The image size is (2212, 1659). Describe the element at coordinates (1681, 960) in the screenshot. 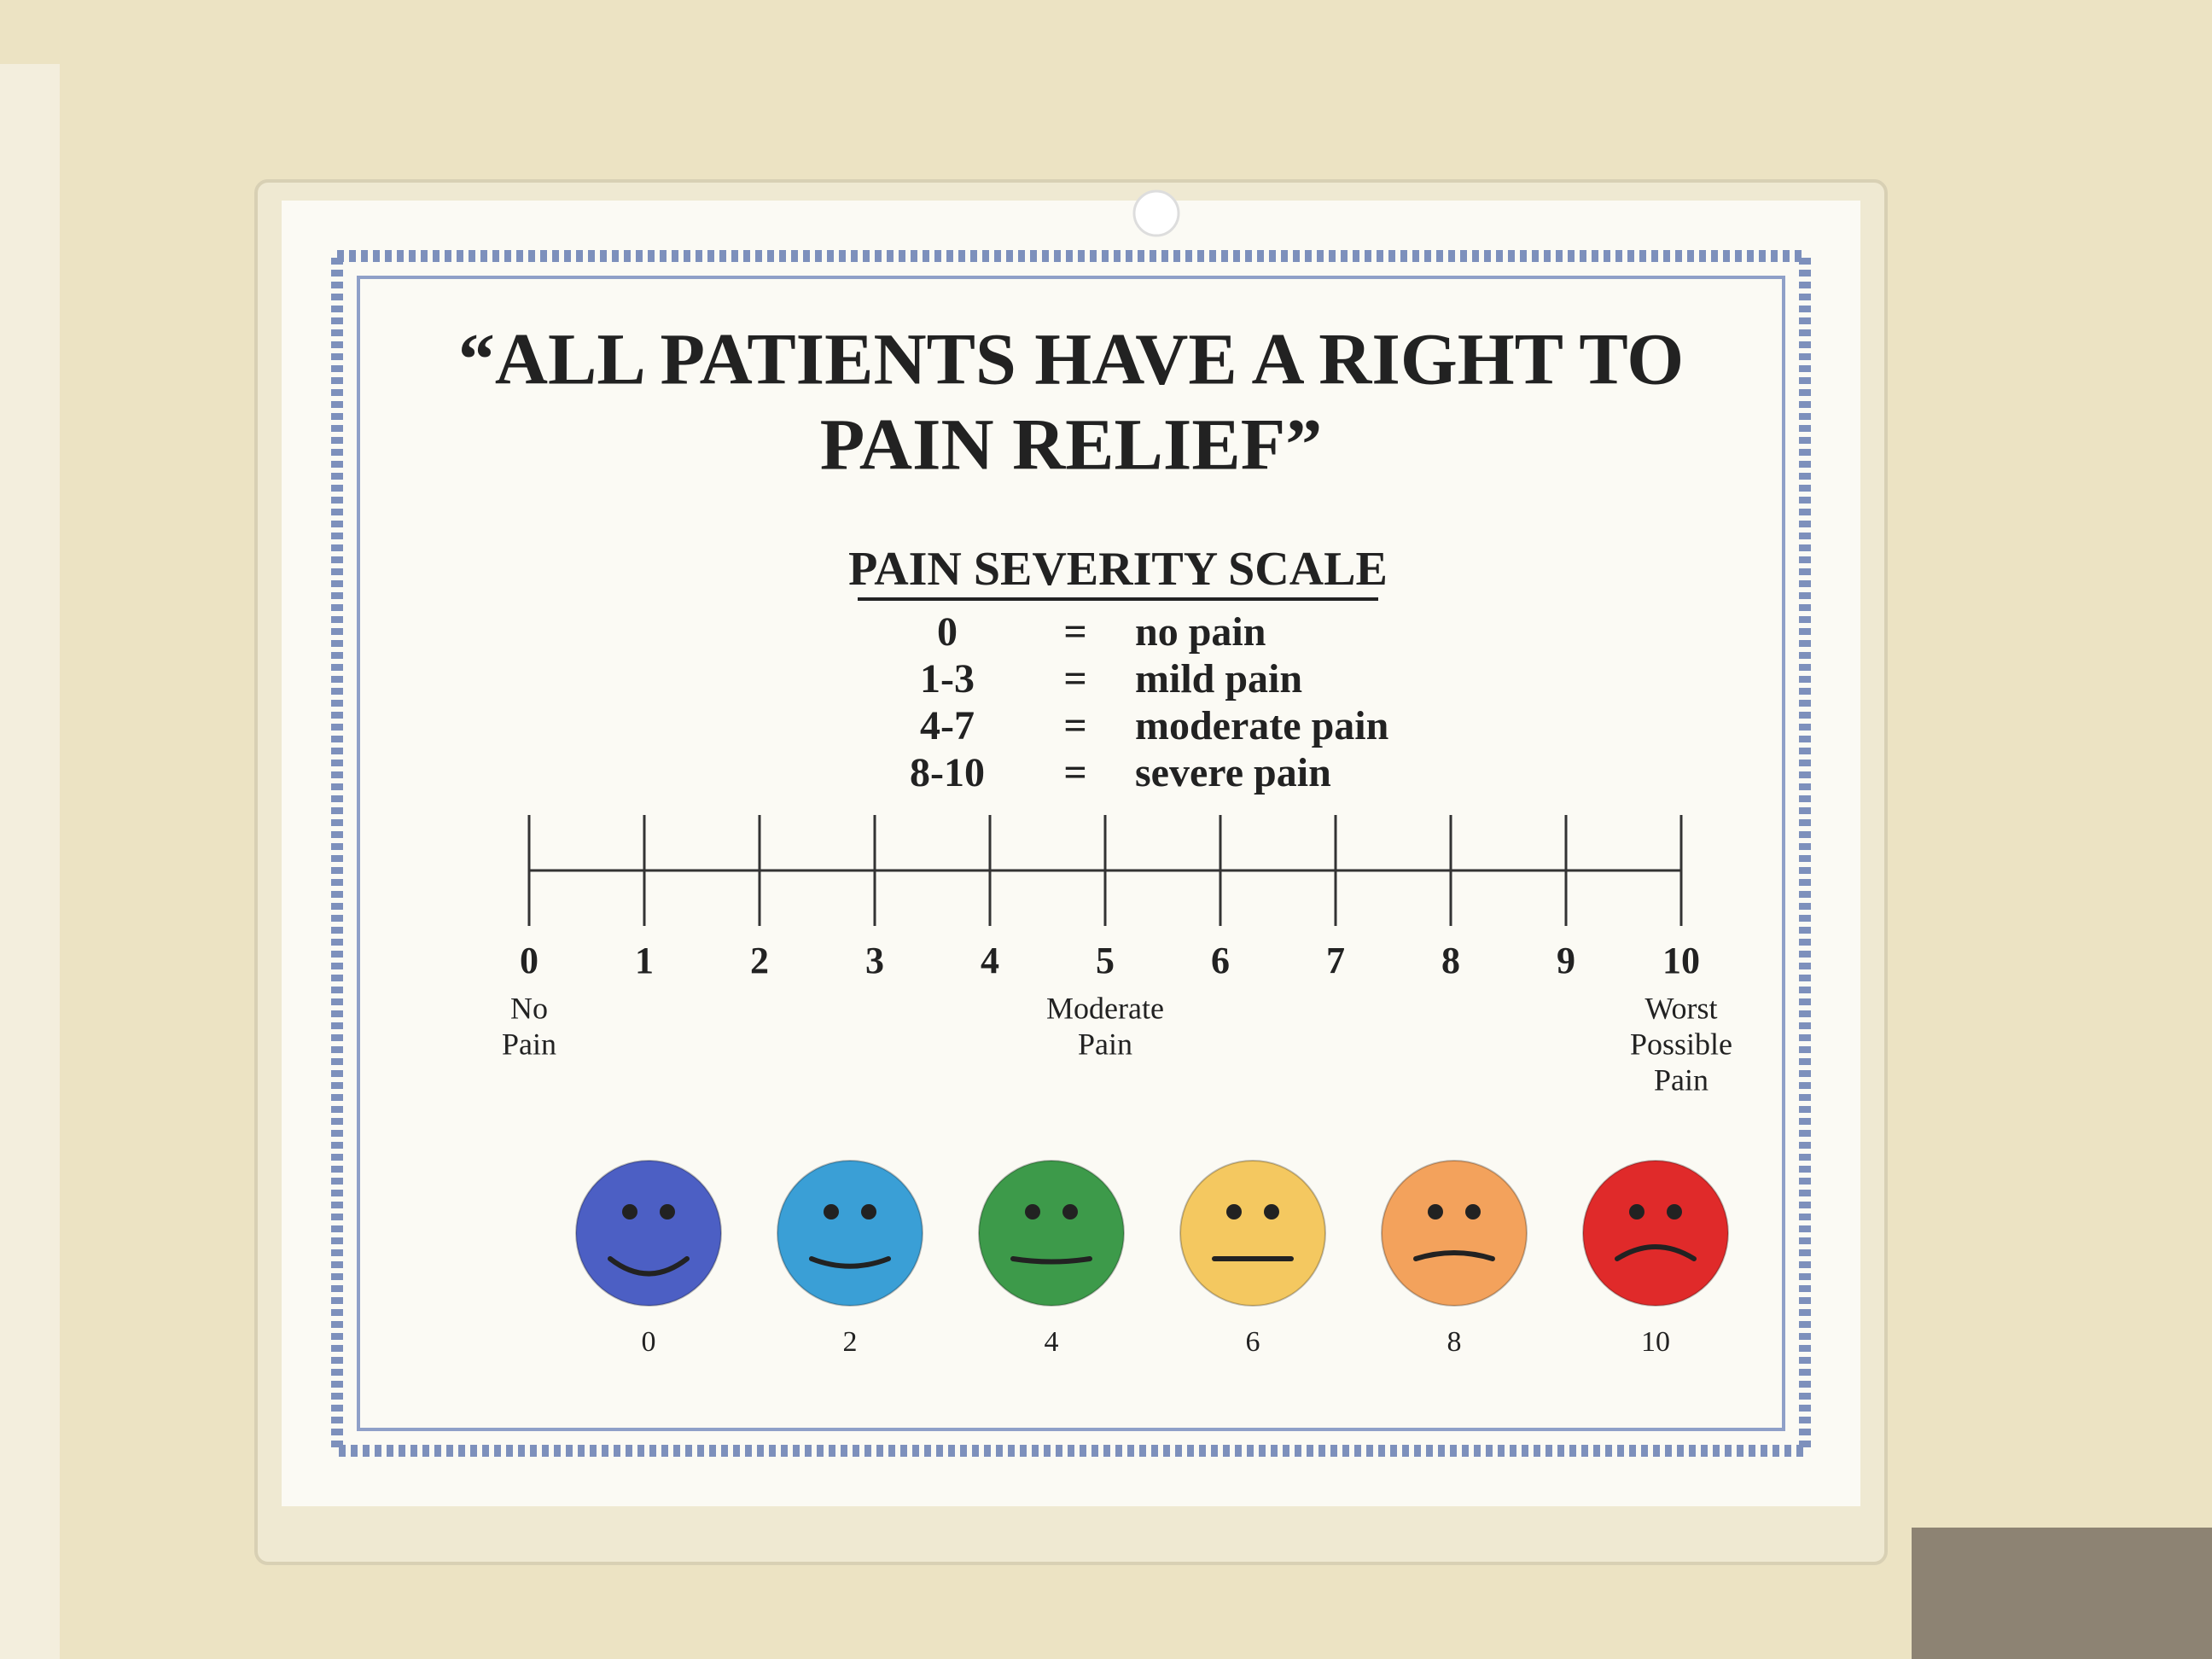

I see `tick-label: 10` at that location.